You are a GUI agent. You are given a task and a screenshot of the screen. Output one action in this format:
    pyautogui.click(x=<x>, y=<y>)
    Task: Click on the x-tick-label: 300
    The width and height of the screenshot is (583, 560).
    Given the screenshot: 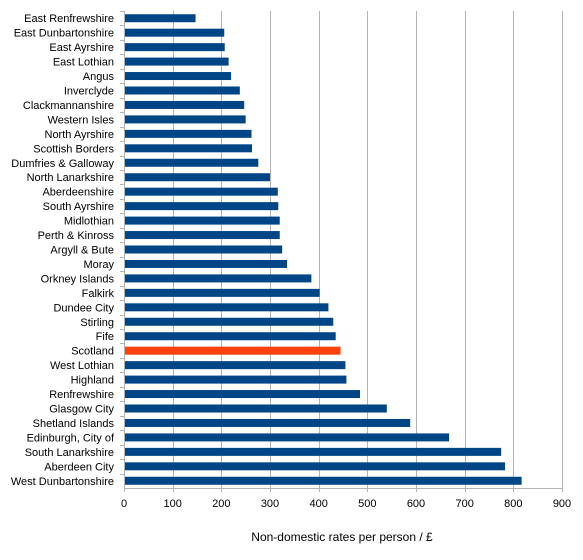 What is the action you would take?
    pyautogui.click(x=270, y=504)
    